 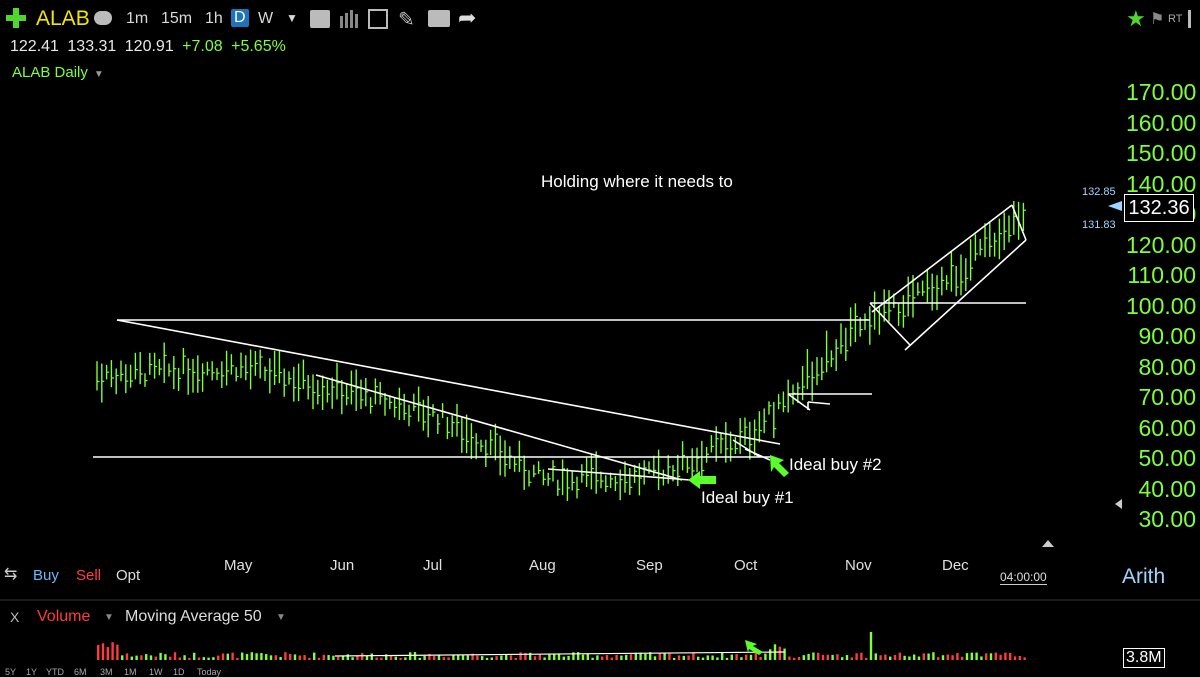 I want to click on timeframe-1h: 1h, so click(x=214, y=18).